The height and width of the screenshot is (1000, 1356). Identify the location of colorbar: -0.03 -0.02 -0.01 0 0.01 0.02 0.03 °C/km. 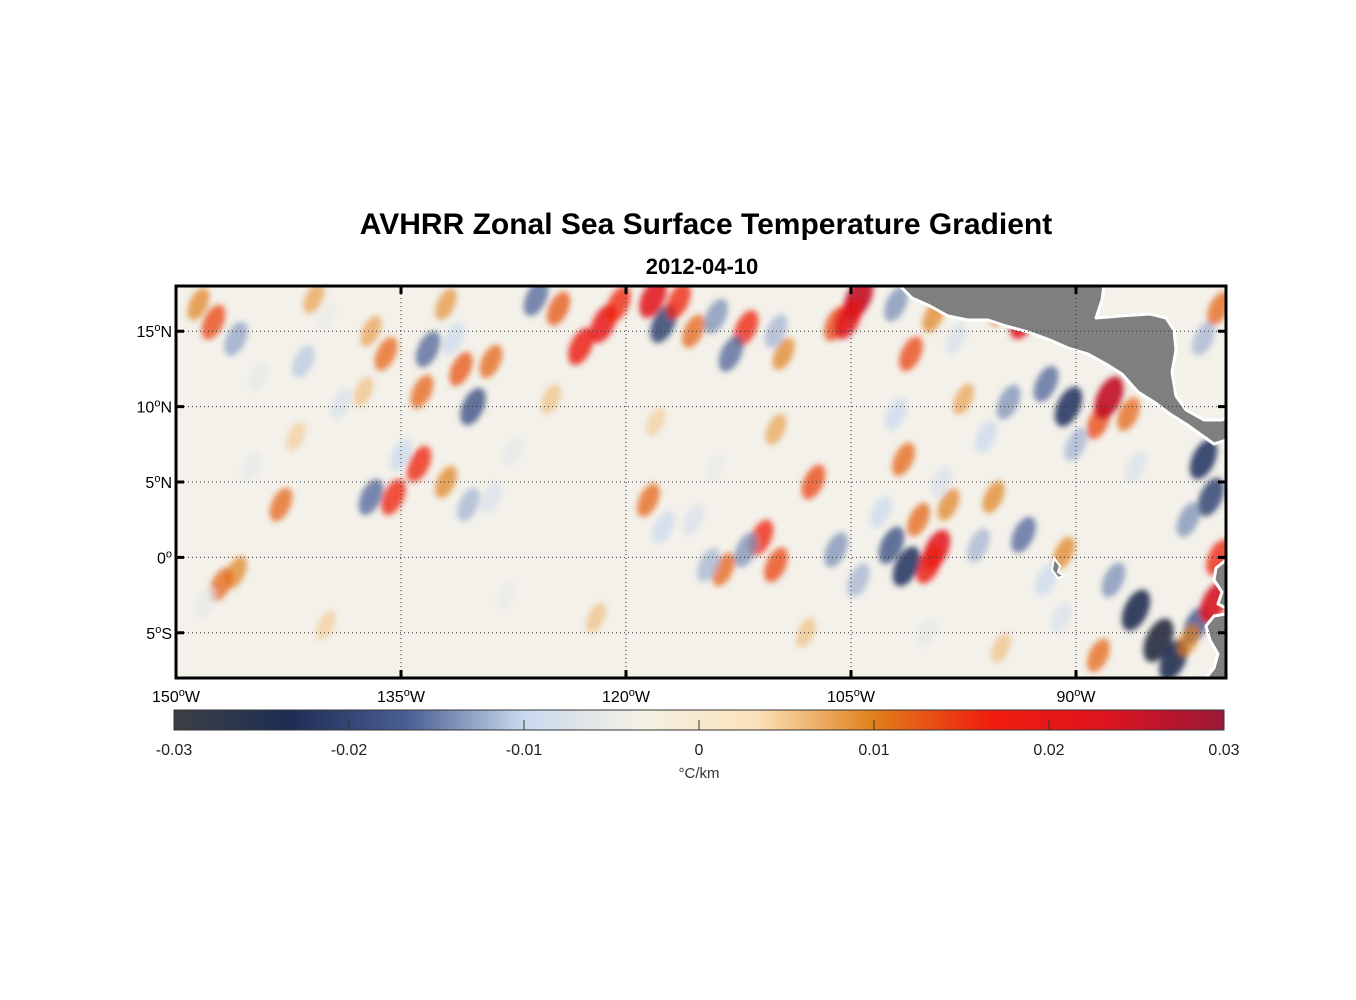
(698, 745).